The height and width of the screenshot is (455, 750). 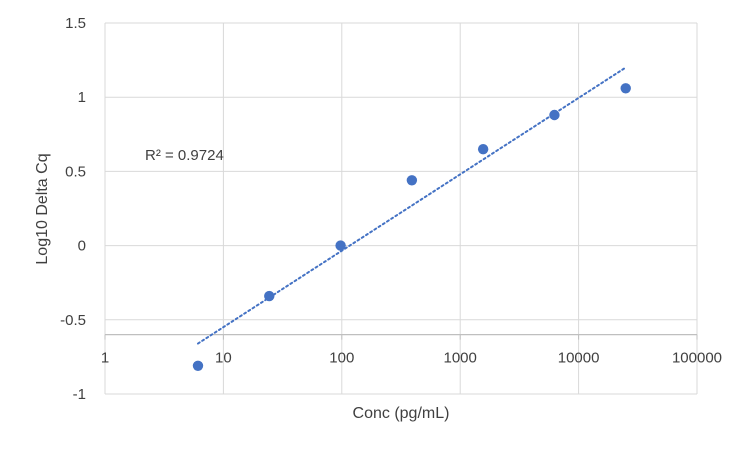 I want to click on x-tick-label: 10, so click(x=223, y=358).